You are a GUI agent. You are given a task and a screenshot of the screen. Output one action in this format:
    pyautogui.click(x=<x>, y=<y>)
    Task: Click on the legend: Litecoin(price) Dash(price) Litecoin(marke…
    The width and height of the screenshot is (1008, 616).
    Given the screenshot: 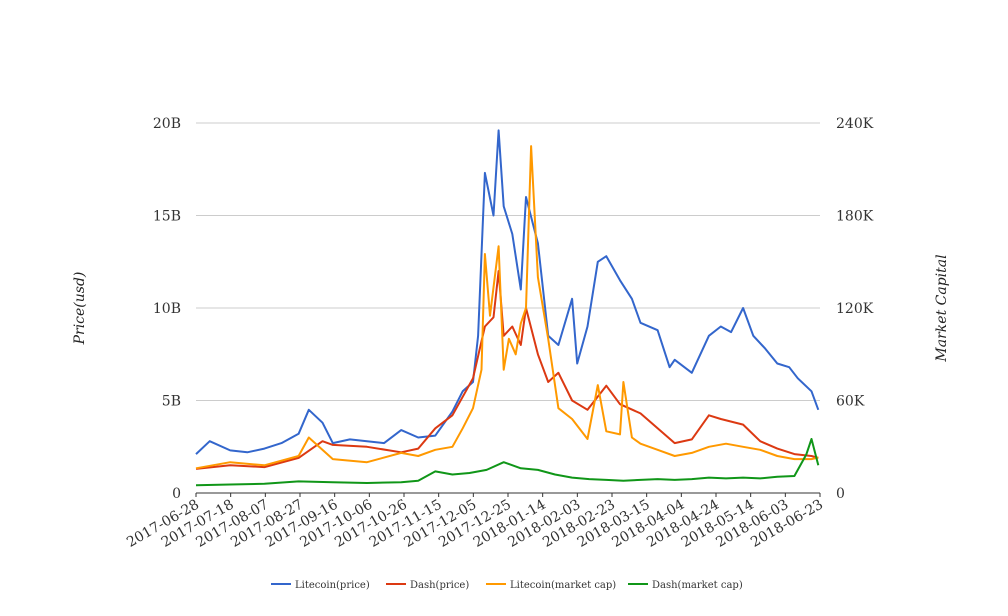 What is the action you would take?
    pyautogui.click(x=507, y=585)
    